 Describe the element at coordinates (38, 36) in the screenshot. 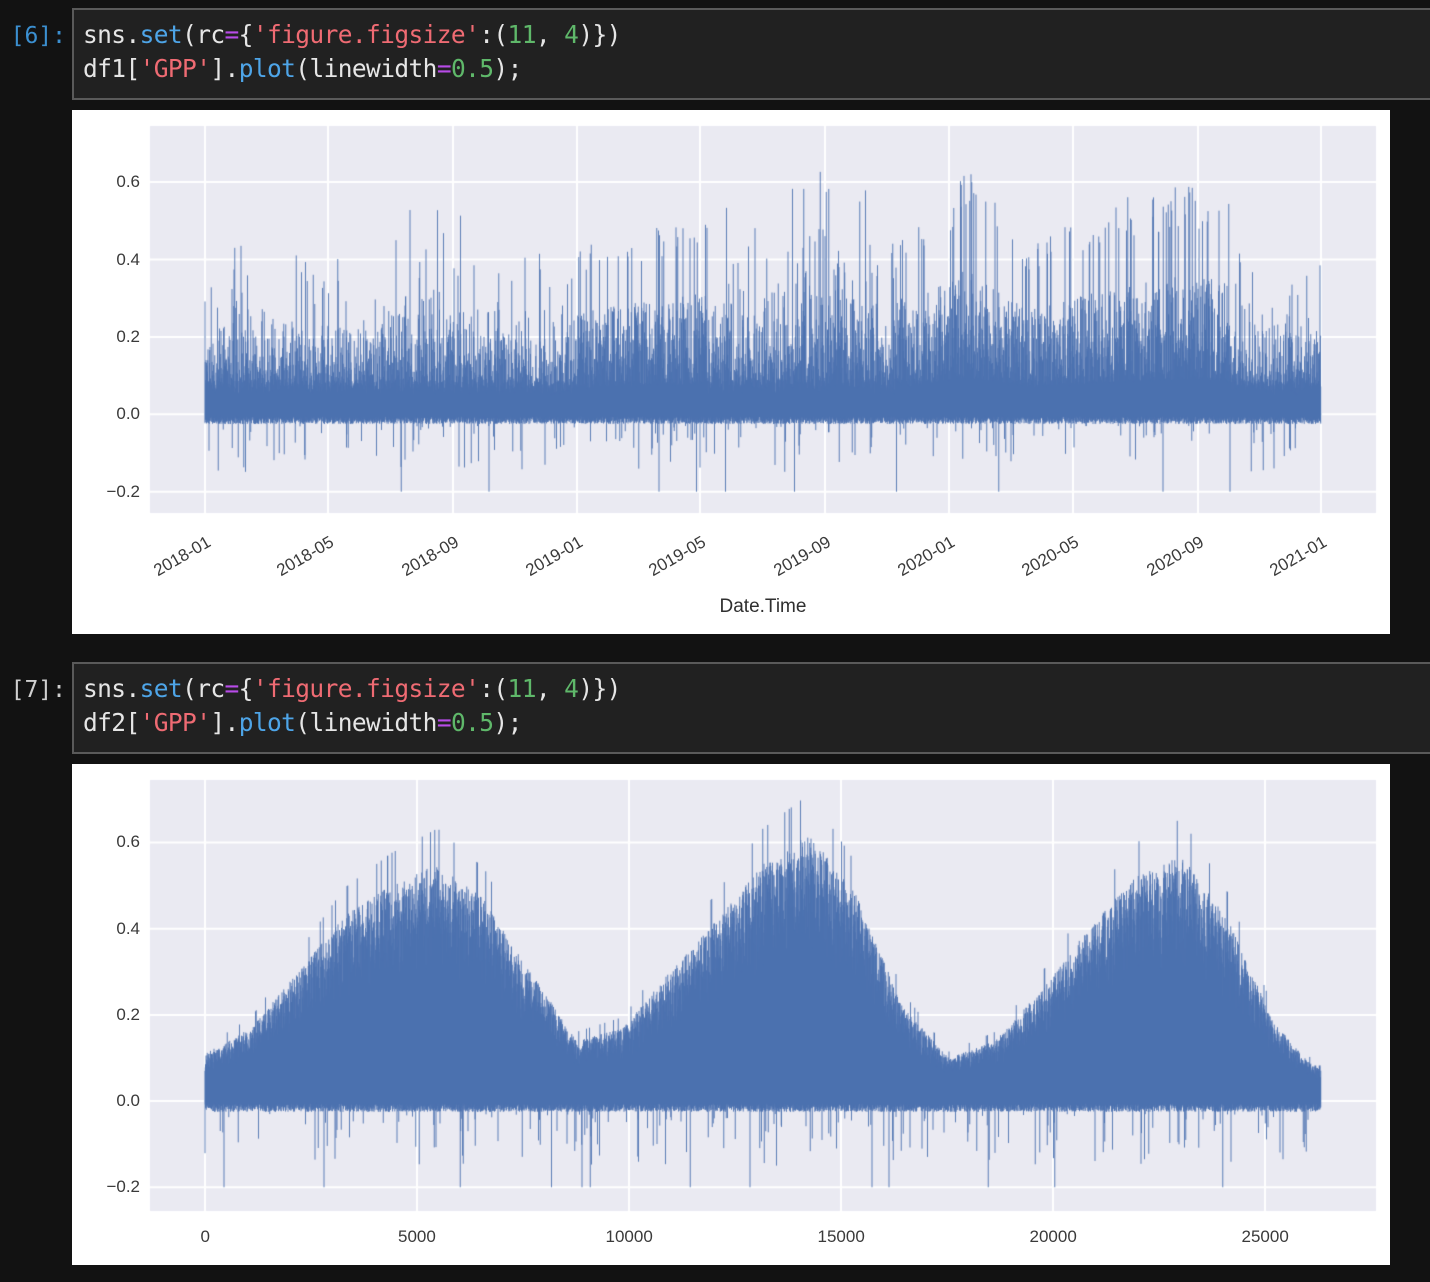

I see `execution-count-6: [6]:` at that location.